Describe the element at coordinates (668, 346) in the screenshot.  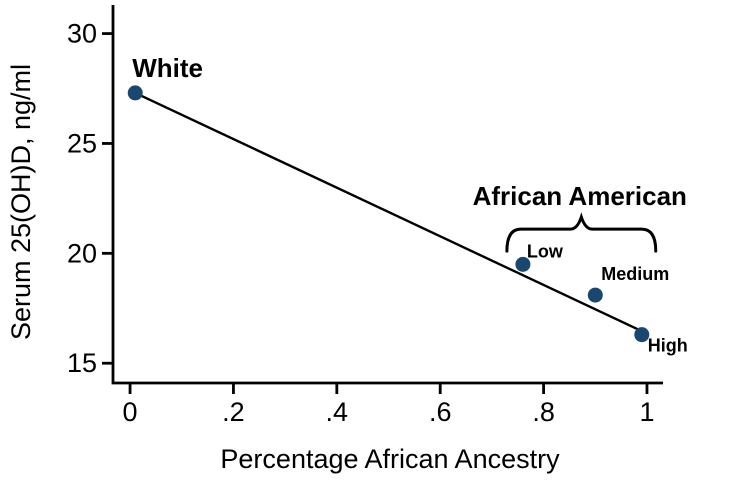
I see `point-label: High` at that location.